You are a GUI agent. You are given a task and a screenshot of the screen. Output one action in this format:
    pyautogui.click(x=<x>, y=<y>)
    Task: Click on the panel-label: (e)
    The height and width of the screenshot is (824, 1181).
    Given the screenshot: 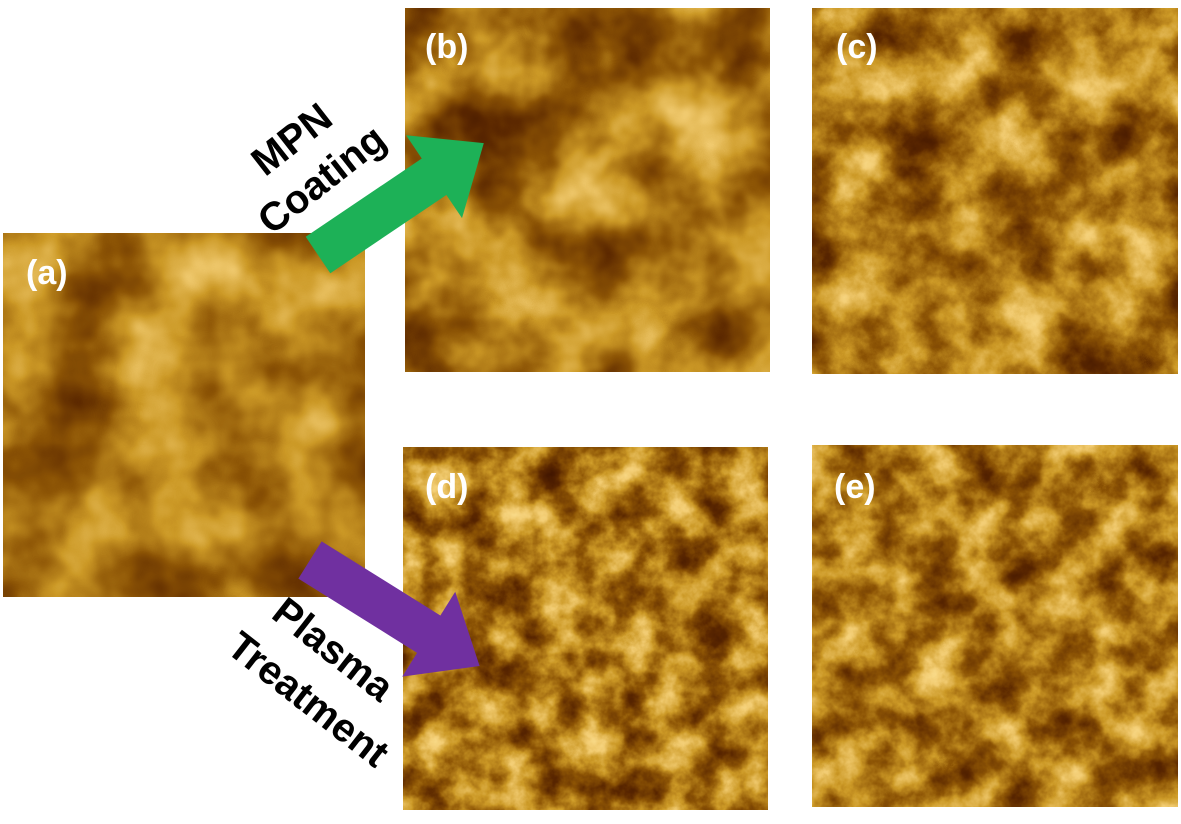 What is the action you would take?
    pyautogui.click(x=855, y=487)
    